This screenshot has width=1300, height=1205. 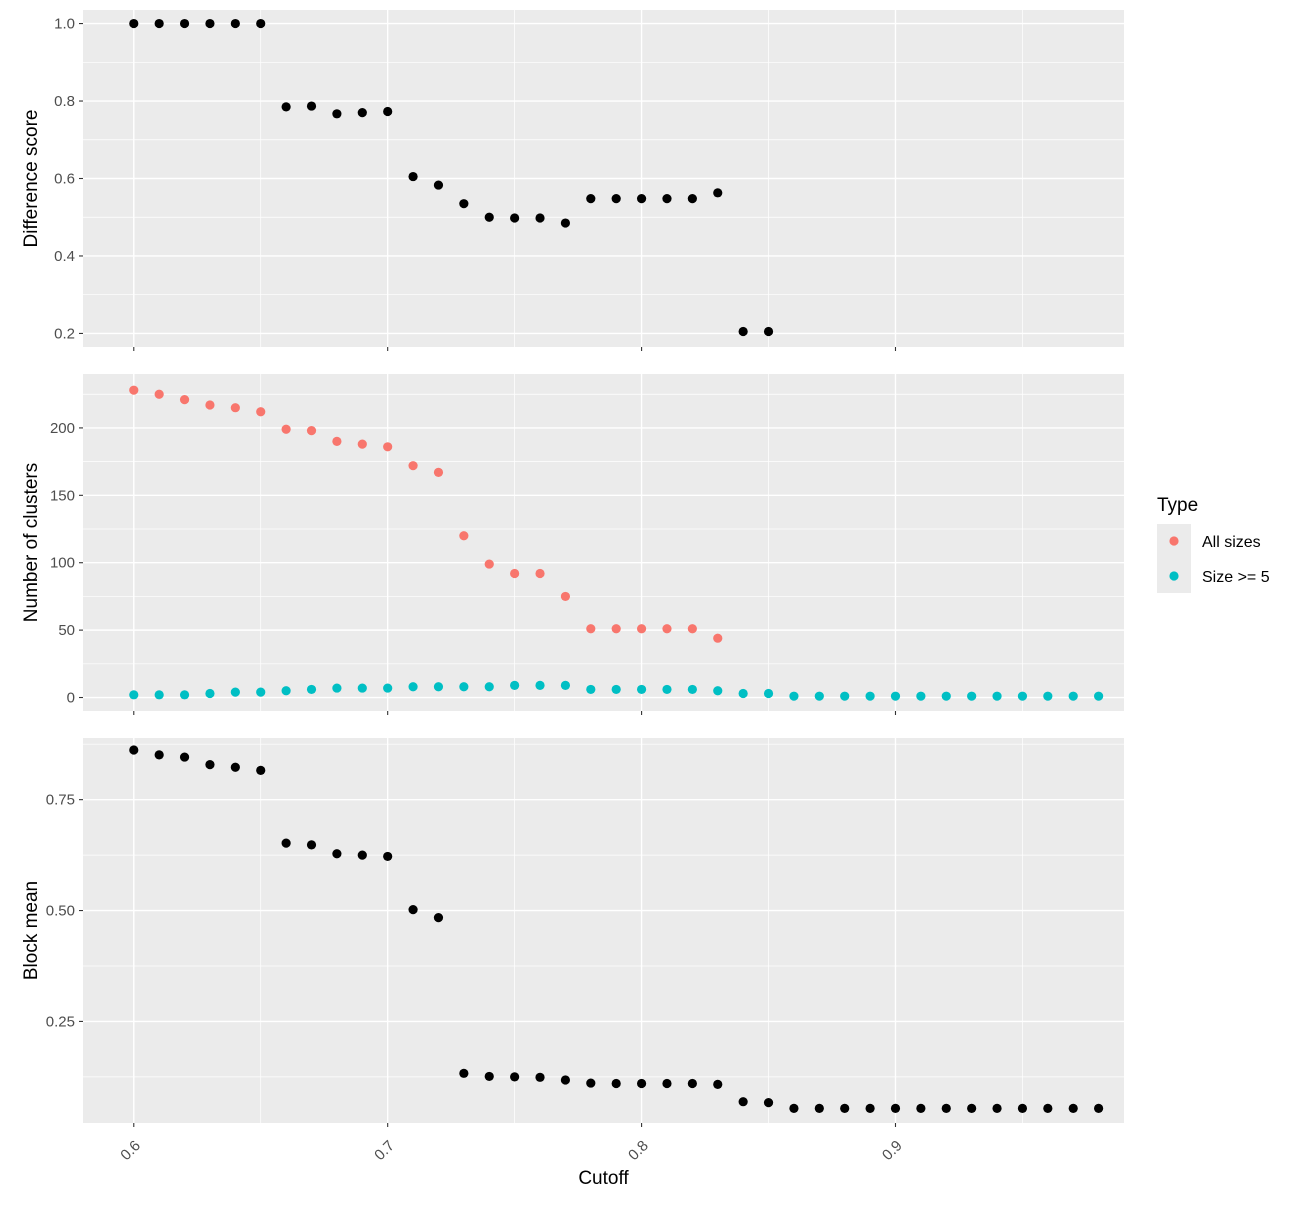 I want to click on y-axis-title-bottom: Block mean, so click(x=31, y=930).